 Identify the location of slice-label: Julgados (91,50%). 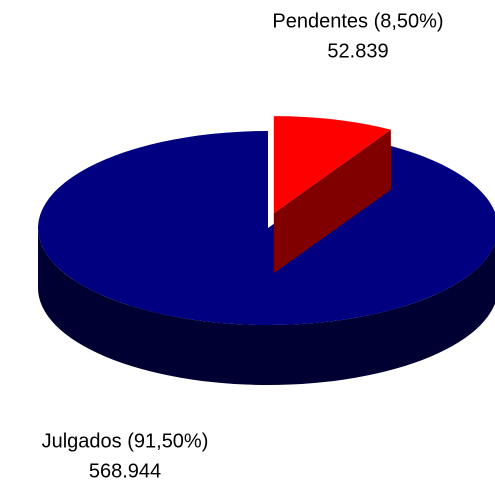
(125, 441).